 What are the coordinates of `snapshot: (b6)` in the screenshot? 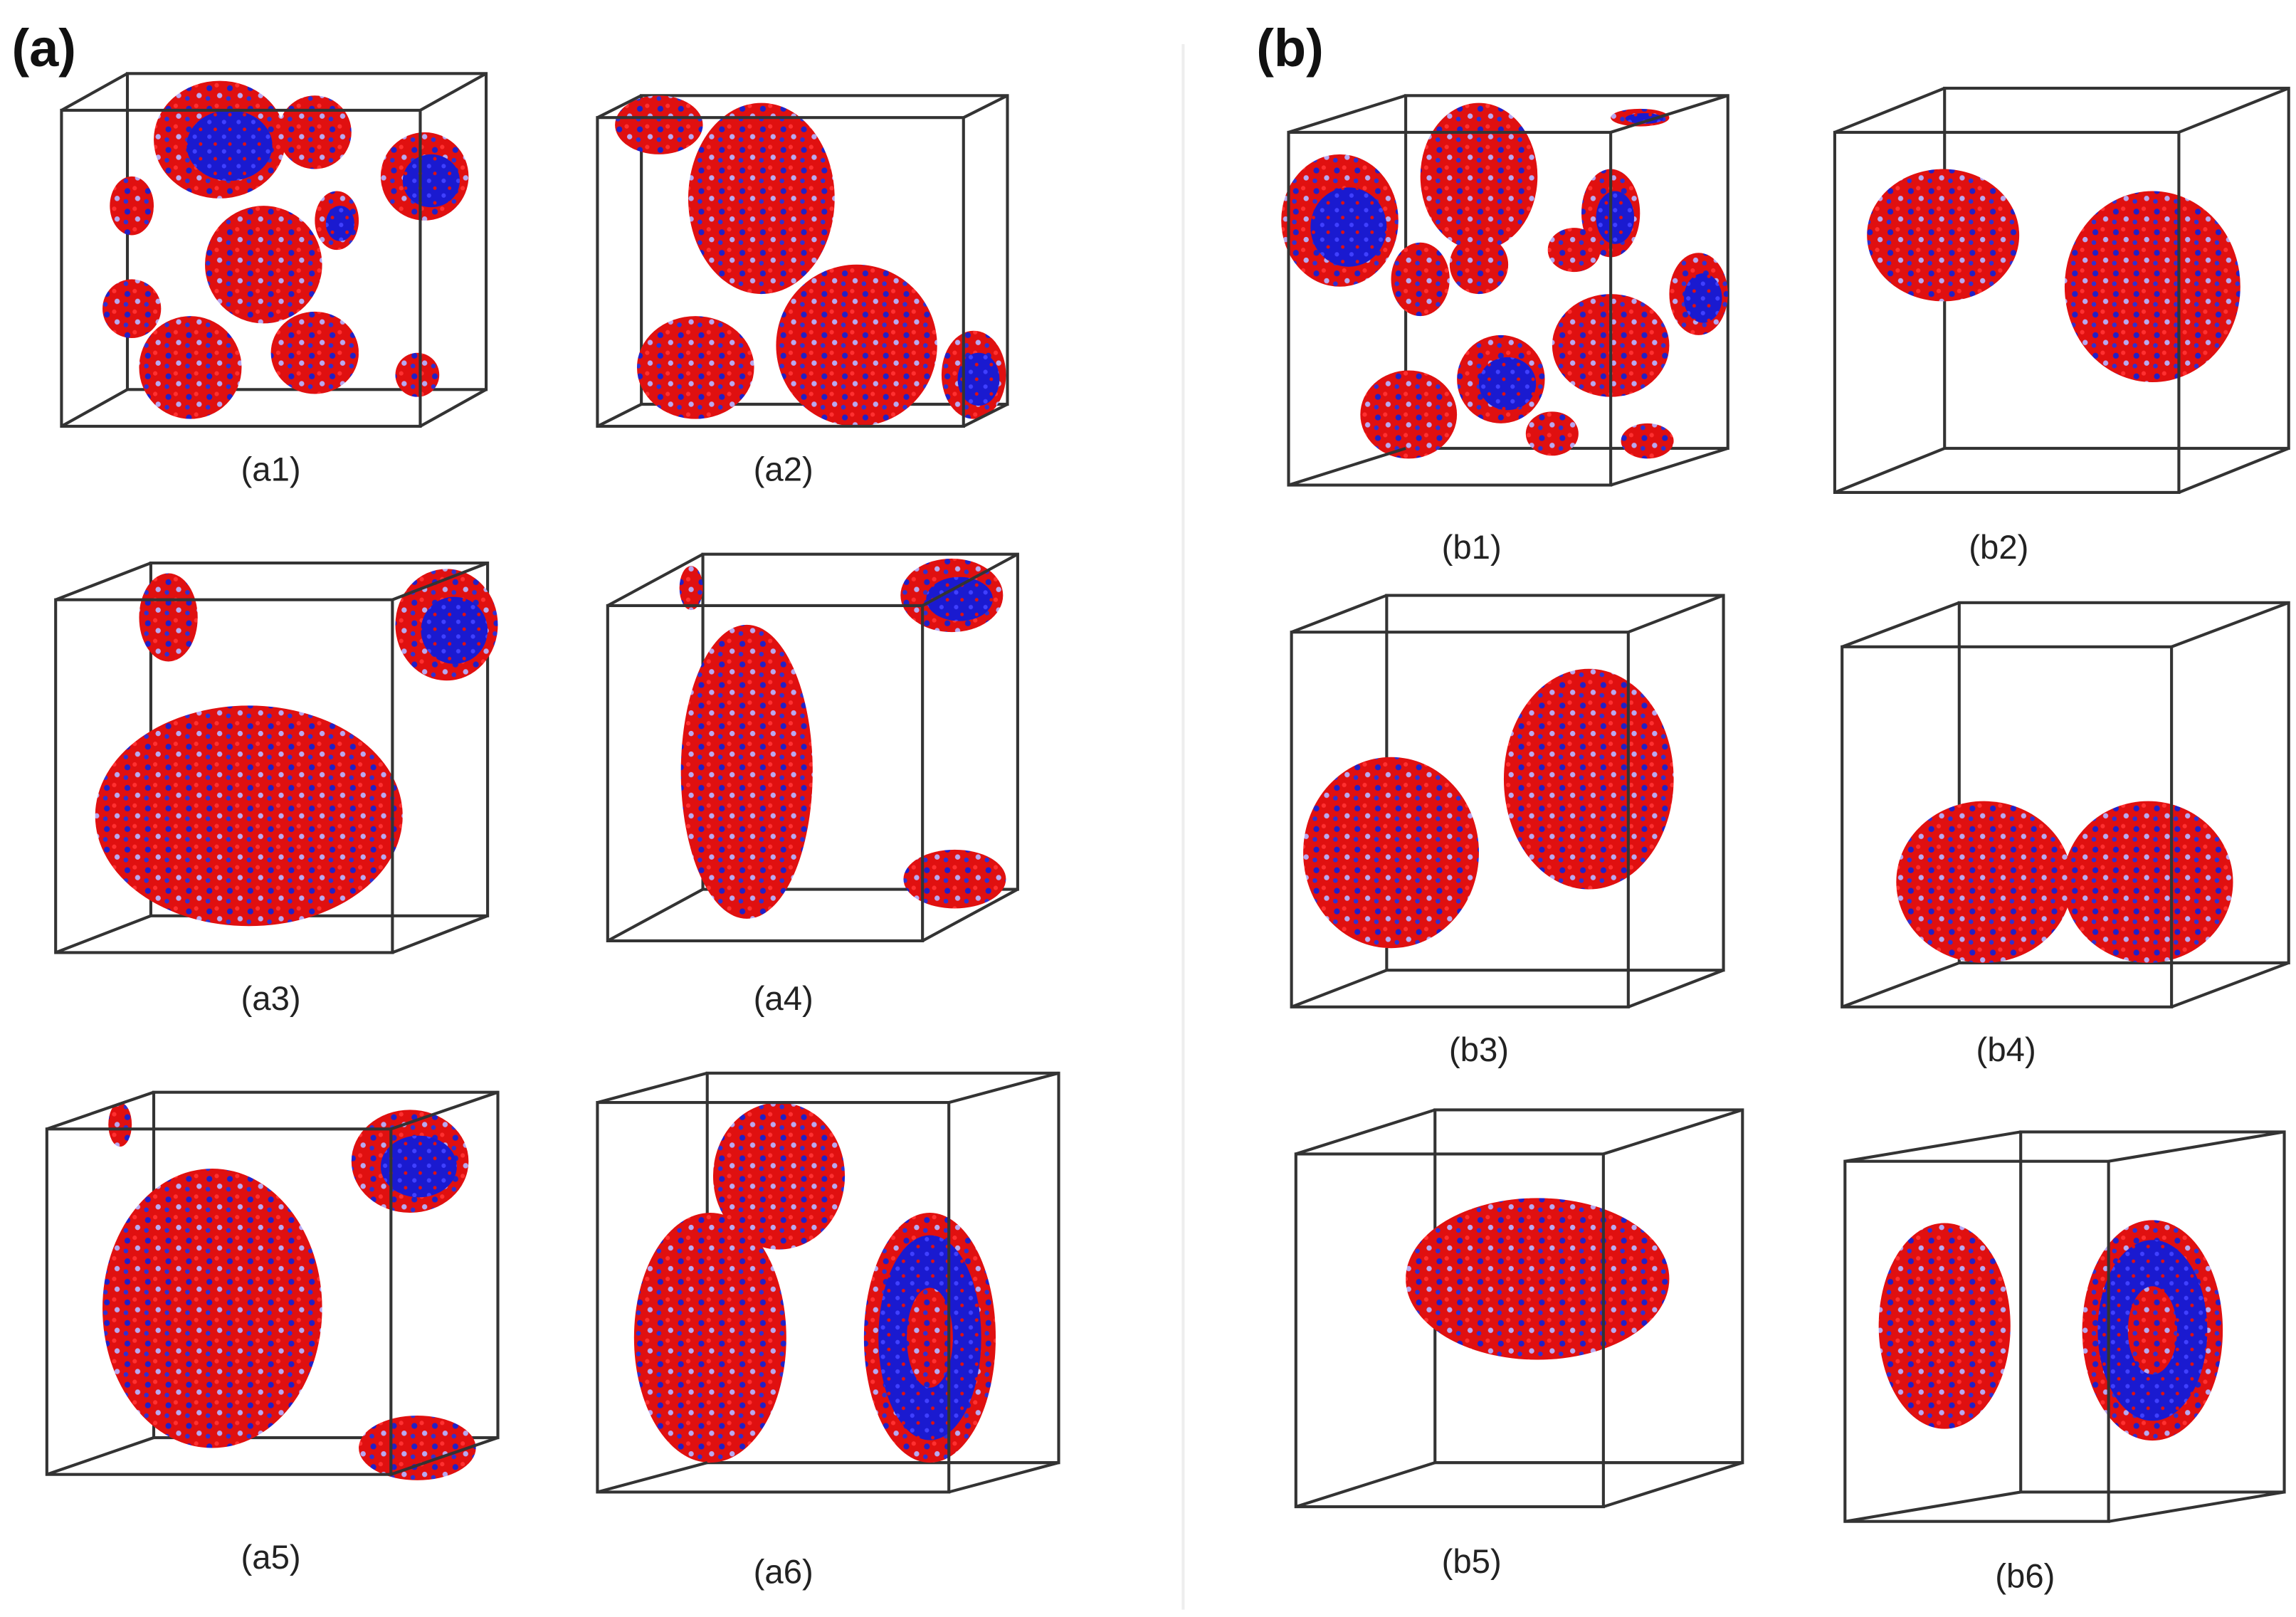 It's located at (2064, 1363).